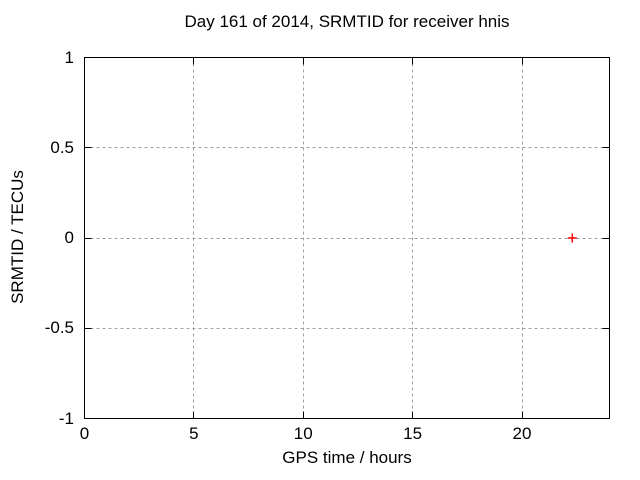  I want to click on data-point-marker, so click(572, 238).